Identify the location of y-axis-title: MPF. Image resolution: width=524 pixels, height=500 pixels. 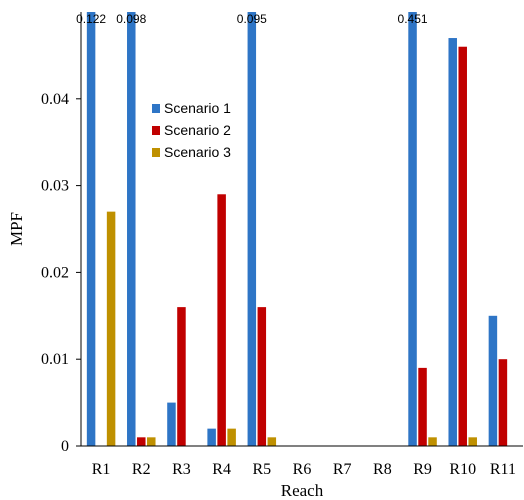
(16, 229).